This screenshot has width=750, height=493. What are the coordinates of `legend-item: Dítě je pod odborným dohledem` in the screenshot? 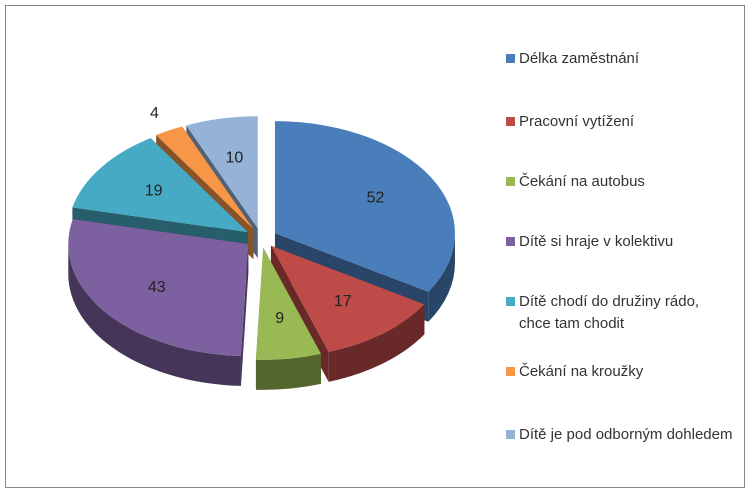 It's located at (620, 435).